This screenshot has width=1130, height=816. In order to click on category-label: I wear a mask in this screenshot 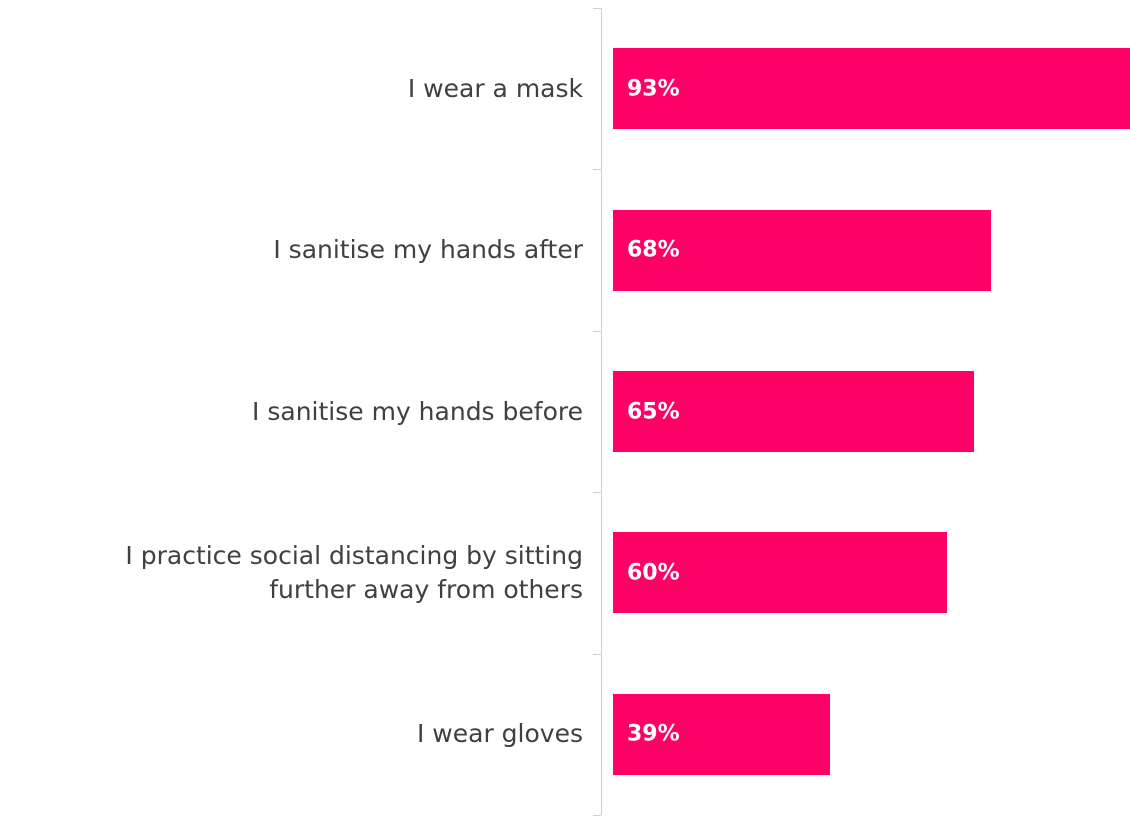, I will do `click(495, 88)`.